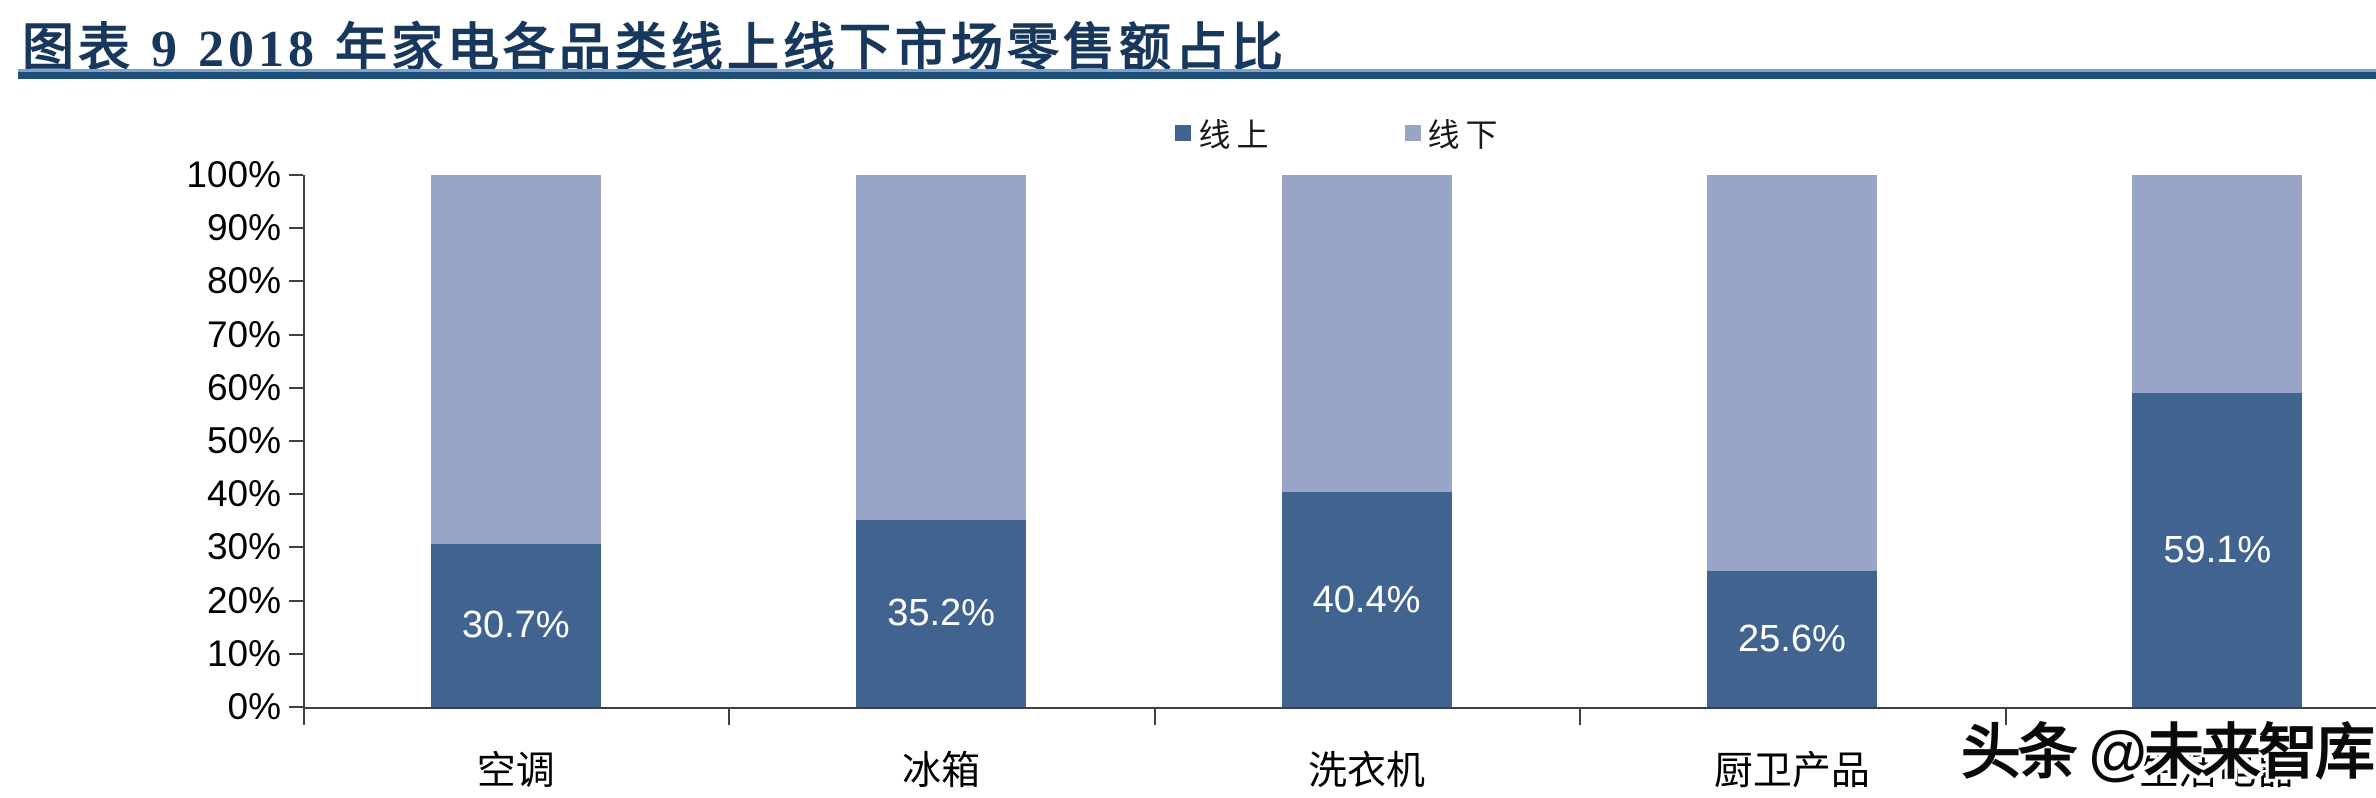 Image resolution: width=2376 pixels, height=798 pixels. Describe the element at coordinates (304, 450) in the screenshot. I see `y-axis-line` at that location.